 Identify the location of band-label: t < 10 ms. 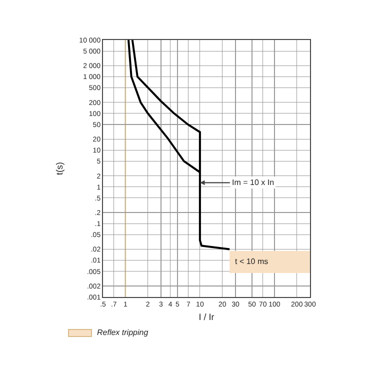
(251, 261).